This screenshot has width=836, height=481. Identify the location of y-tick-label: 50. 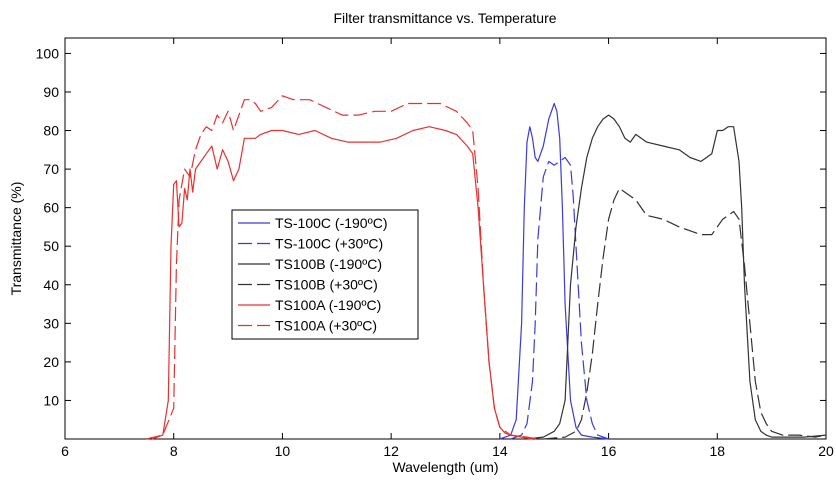
(51, 246).